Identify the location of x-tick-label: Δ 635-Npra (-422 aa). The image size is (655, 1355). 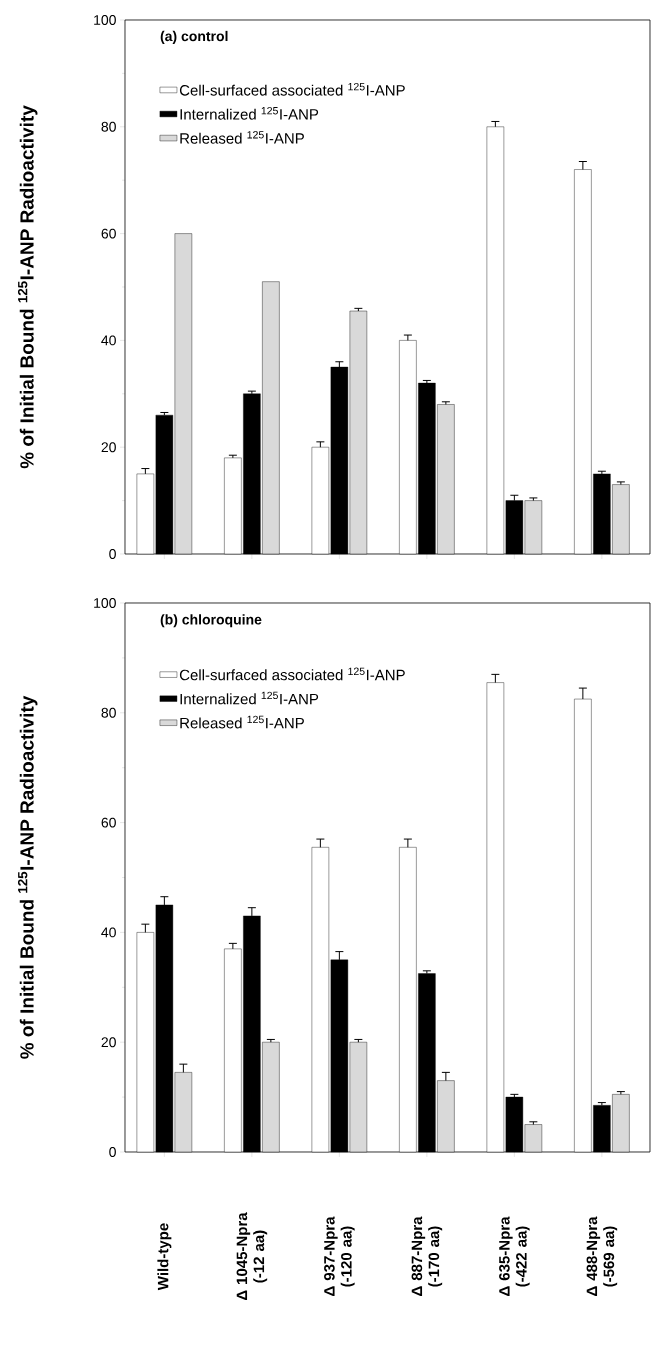
(514, 1256).